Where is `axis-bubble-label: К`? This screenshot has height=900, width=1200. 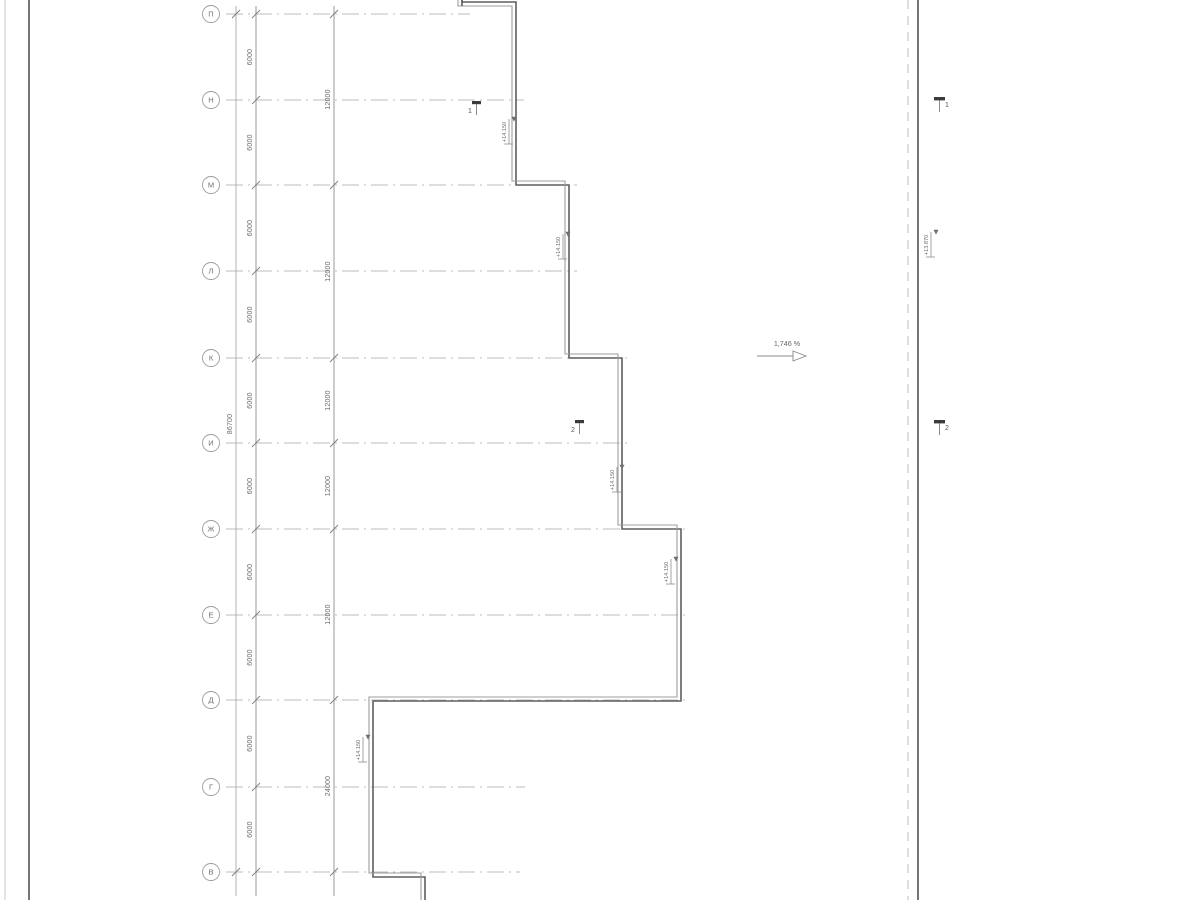 axis-bubble-label: К is located at coordinates (211, 358).